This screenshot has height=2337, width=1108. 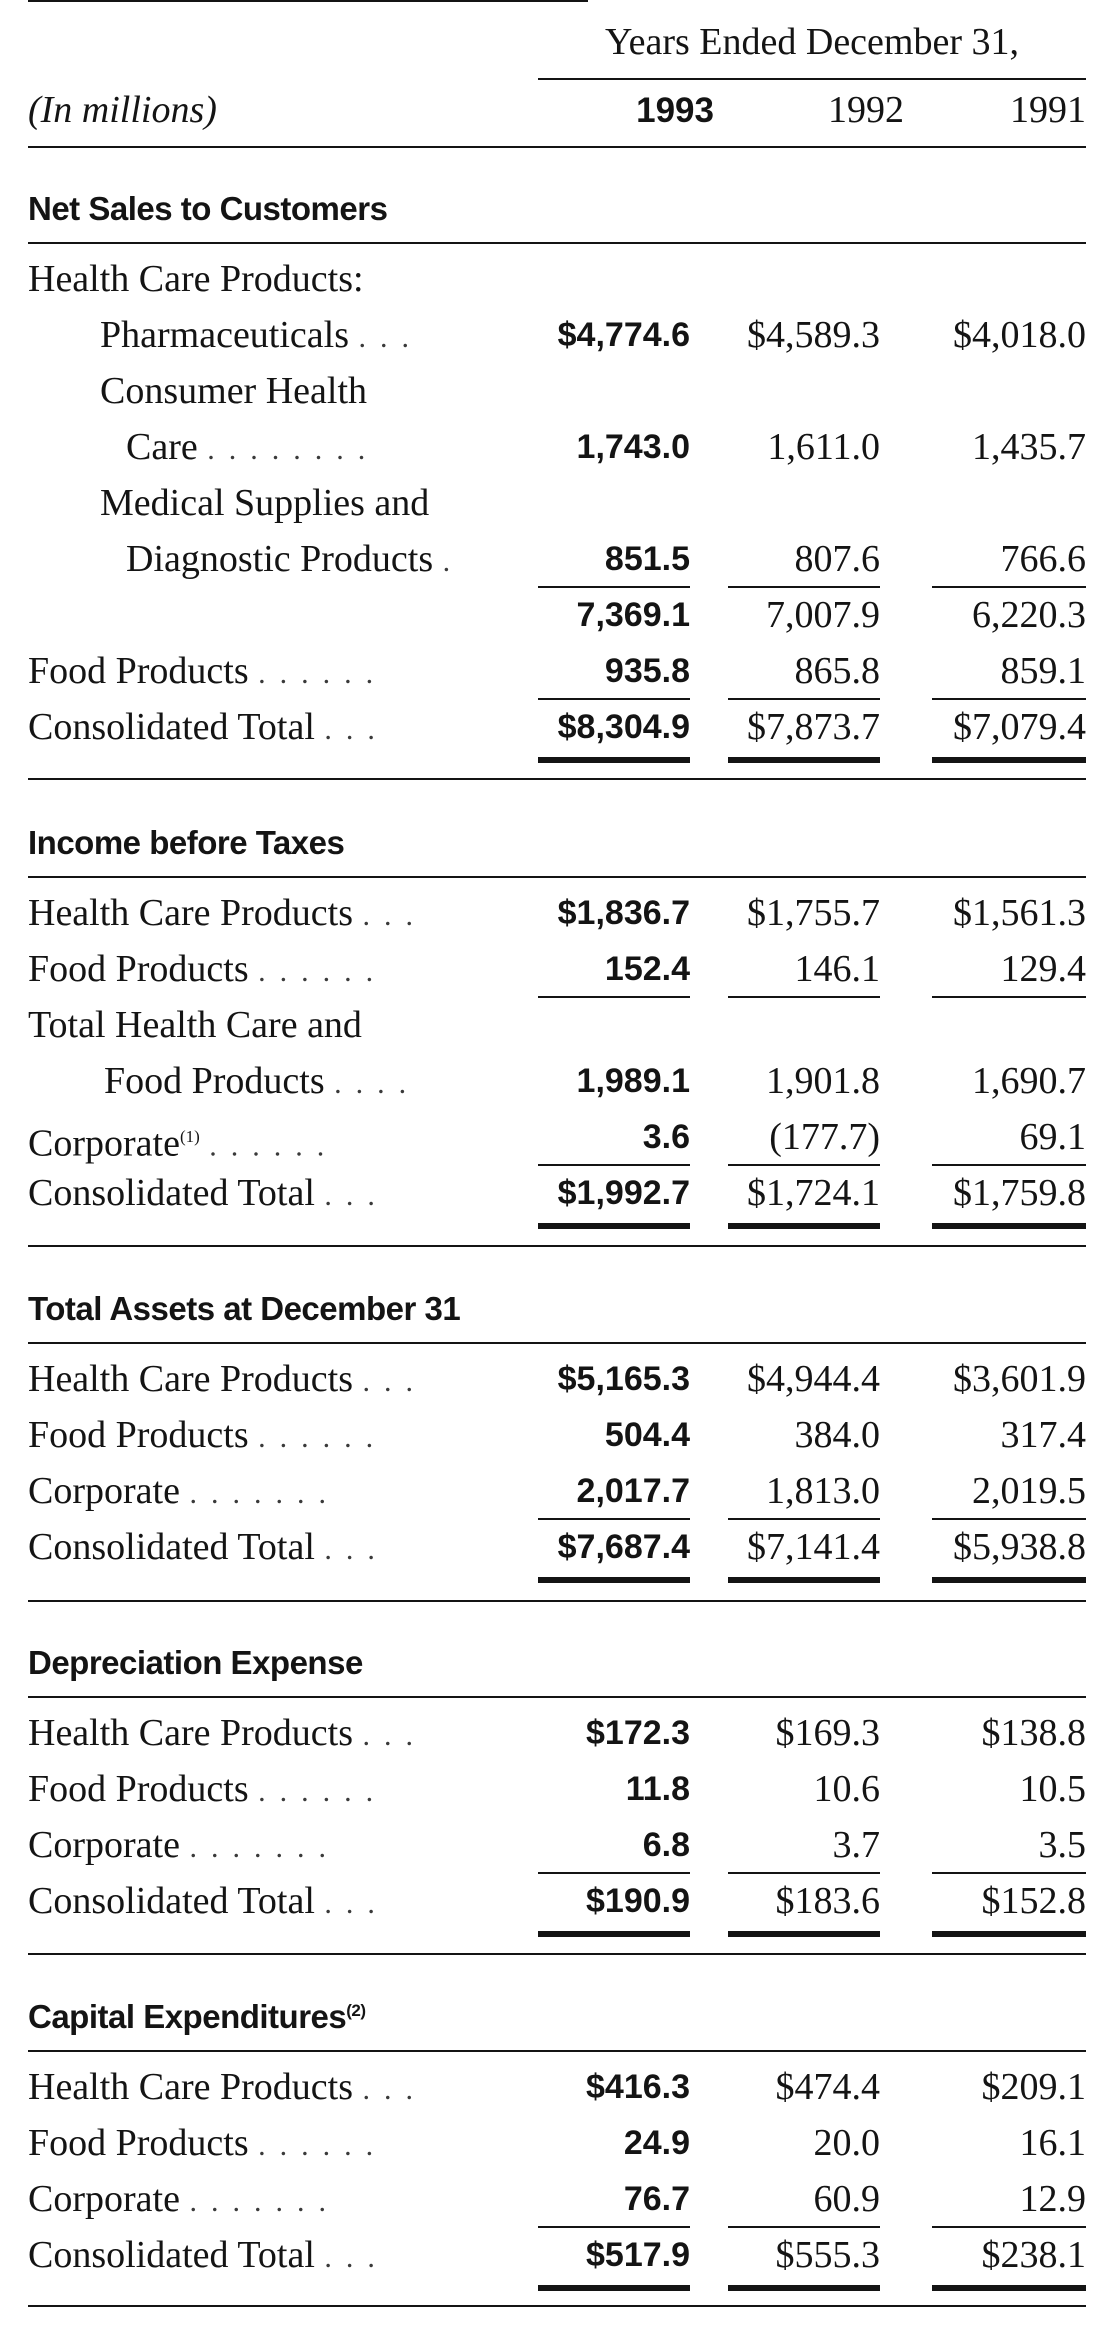 What do you see at coordinates (295, 559) in the screenshot?
I see `row-label: Diagnostic Products .` at bounding box center [295, 559].